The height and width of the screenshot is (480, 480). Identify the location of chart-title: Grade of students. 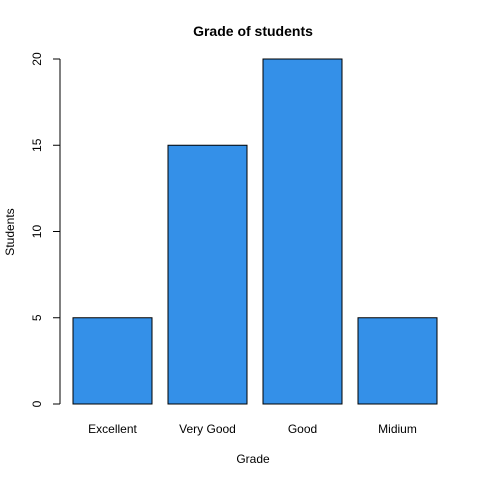
(253, 31).